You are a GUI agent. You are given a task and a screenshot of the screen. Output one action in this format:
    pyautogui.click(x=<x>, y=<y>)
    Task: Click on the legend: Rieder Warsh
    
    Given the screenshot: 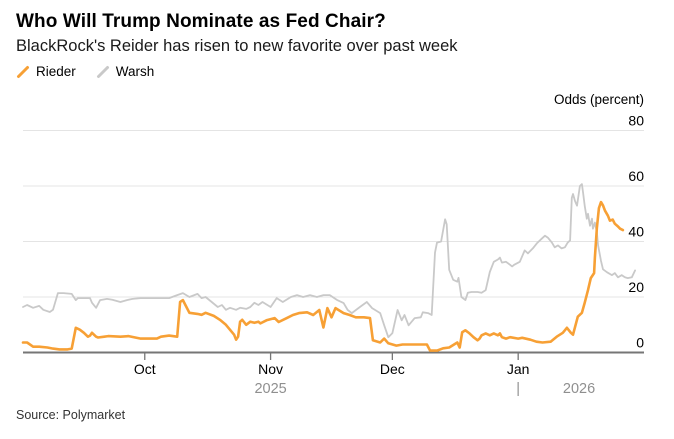 What is the action you would take?
    pyautogui.click(x=85, y=71)
    